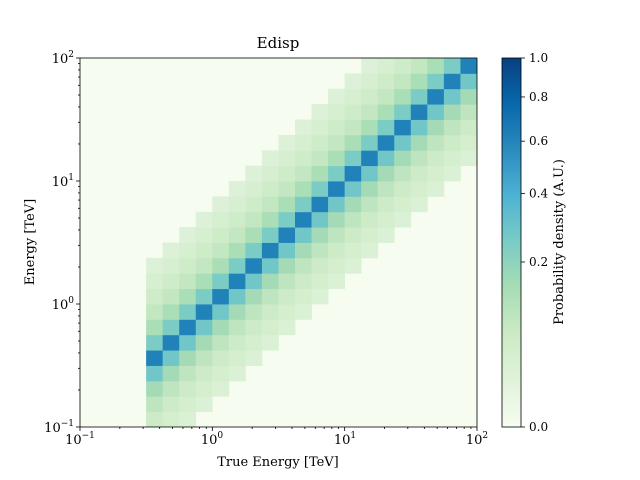 Image resolution: width=640 pixels, height=480 pixels. What do you see at coordinates (30, 242) in the screenshot?
I see `y-axis-label: Energy [TeV]` at bounding box center [30, 242].